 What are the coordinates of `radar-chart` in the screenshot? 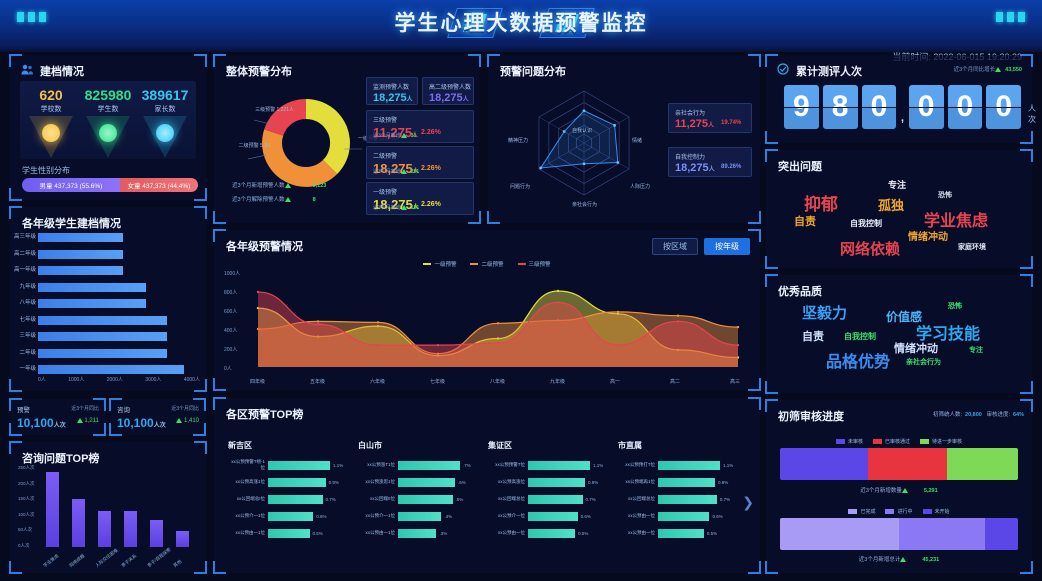 It's located at (584, 143).